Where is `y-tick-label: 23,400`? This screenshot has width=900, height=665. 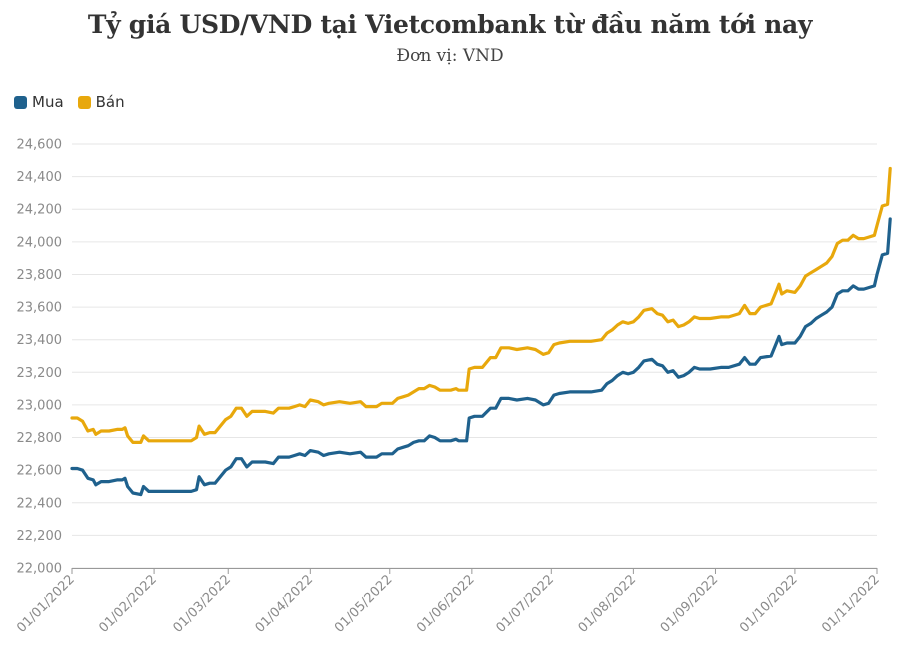
y-tick-label: 23,400 is located at coordinates (40, 340).